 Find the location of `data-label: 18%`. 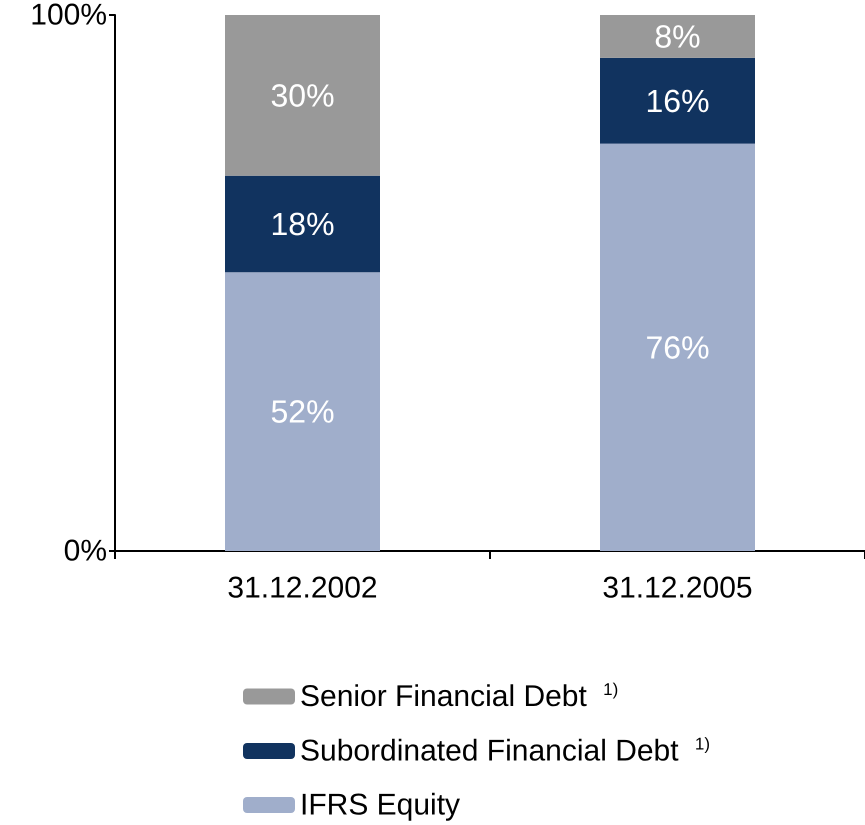

data-label: 18% is located at coordinates (302, 224).